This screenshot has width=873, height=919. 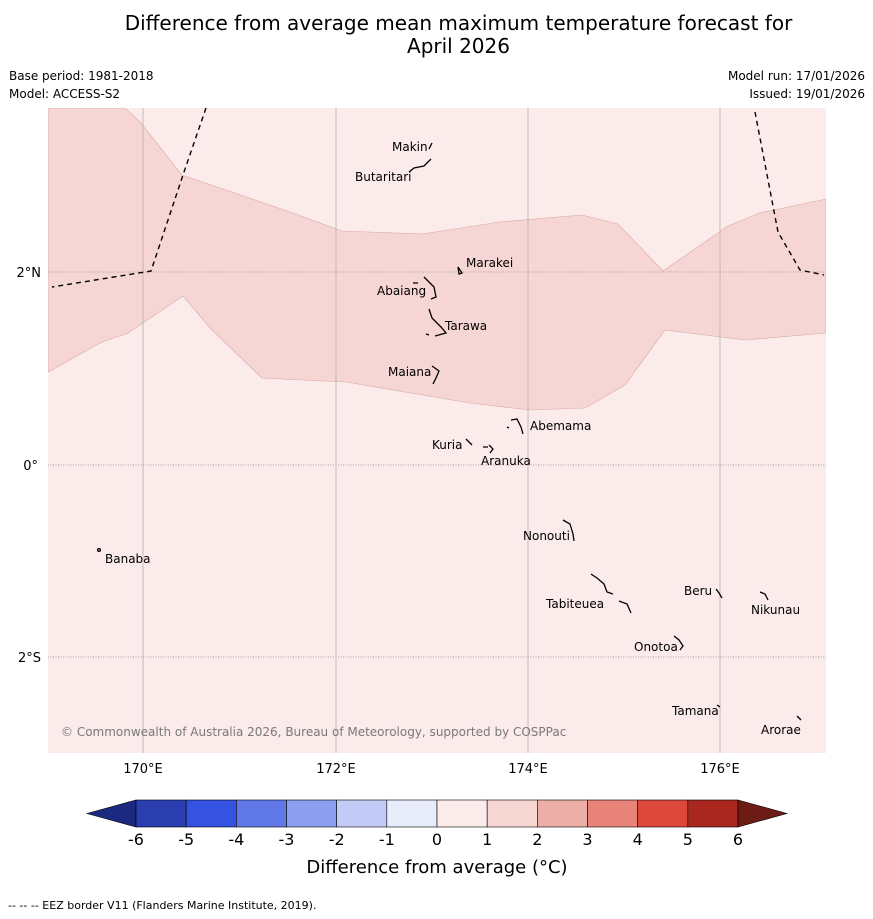 I want to click on island-label-aranuka: Aranuka, so click(x=506, y=461).